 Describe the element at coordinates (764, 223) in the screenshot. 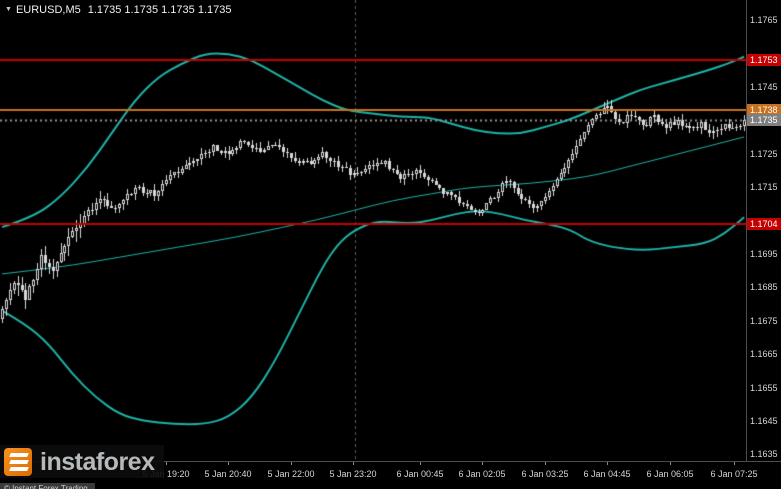

I see `price-level-tag: 1.1704` at that location.